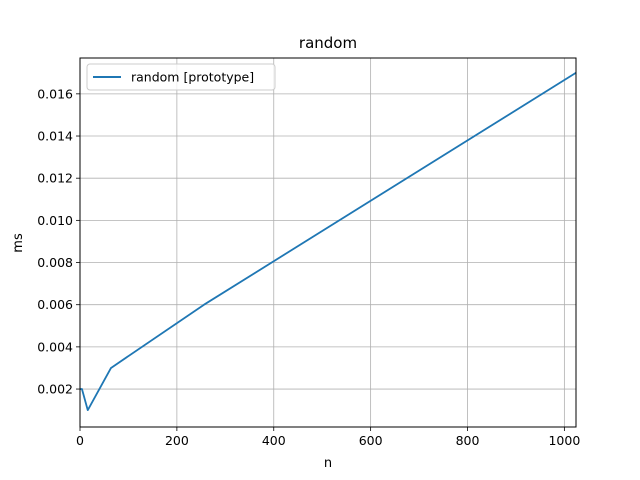 Image resolution: width=640 pixels, height=480 pixels. What do you see at coordinates (371, 440) in the screenshot?
I see `x-tick-label: 600` at bounding box center [371, 440].